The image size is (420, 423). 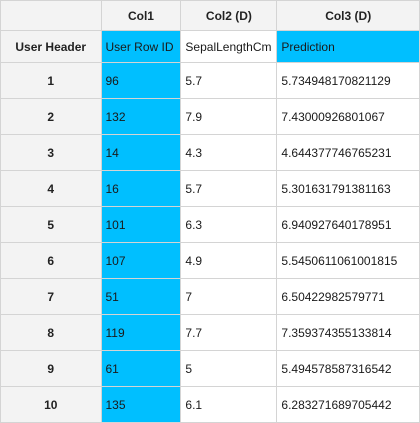 What do you see at coordinates (348, 224) in the screenshot?
I see `cell-prediction: 6.940927640178951` at bounding box center [348, 224].